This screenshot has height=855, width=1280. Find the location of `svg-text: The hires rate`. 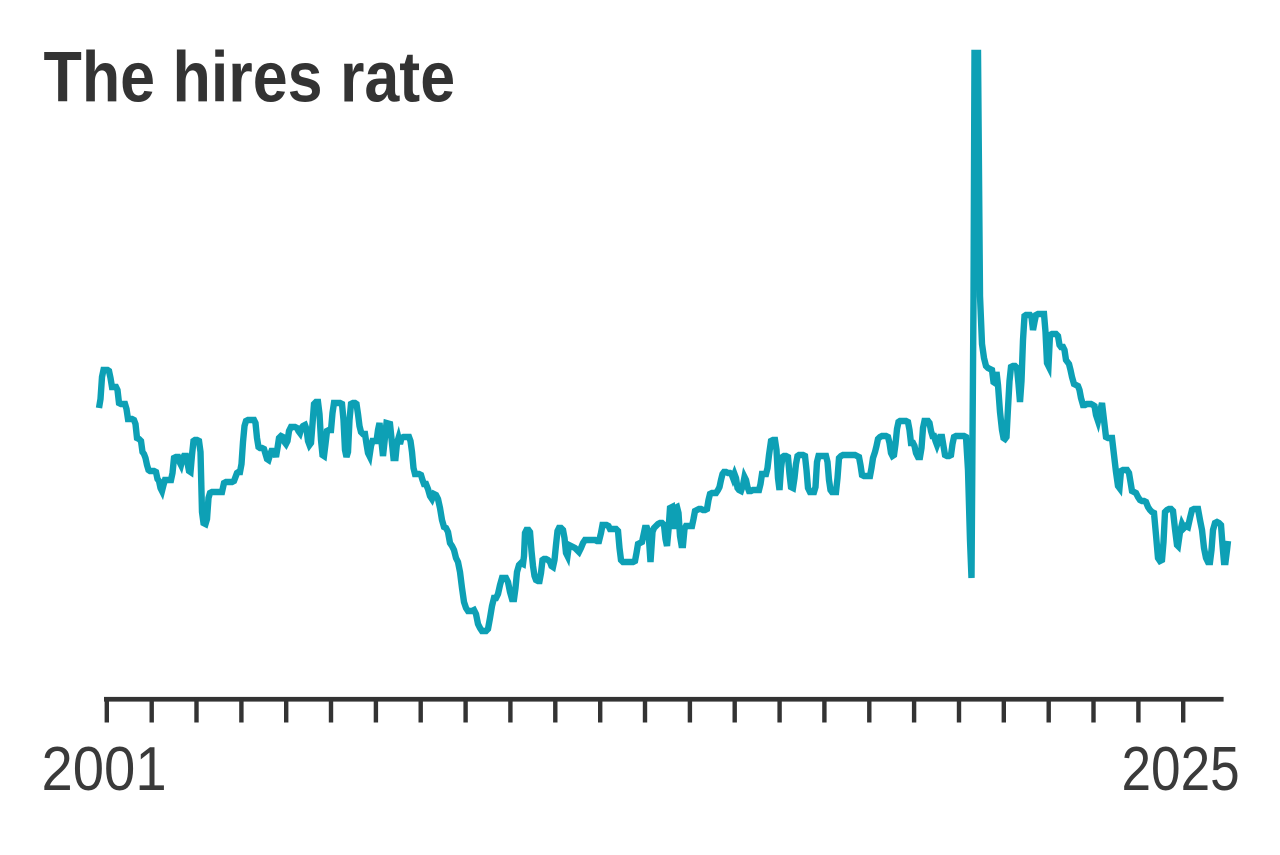

svg-text: The hires rate is located at coordinates (250, 78).